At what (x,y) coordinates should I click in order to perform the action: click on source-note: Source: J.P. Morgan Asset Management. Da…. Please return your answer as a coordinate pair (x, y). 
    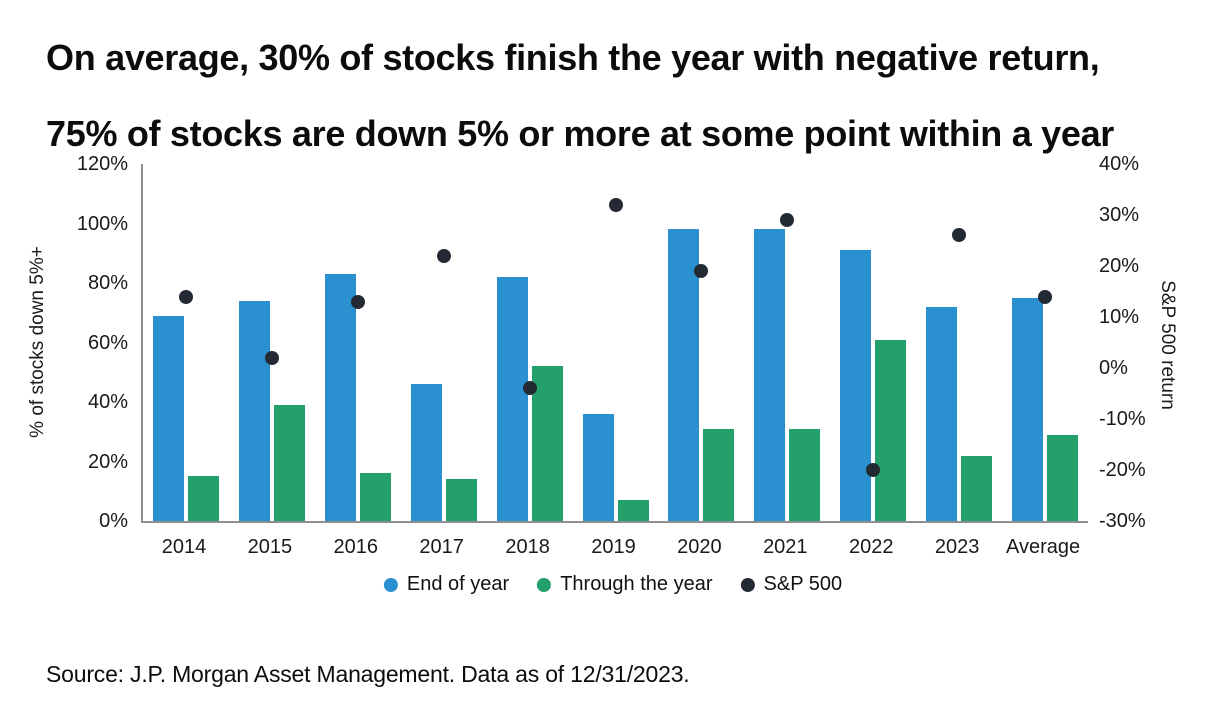
    Looking at the image, I should click on (368, 674).